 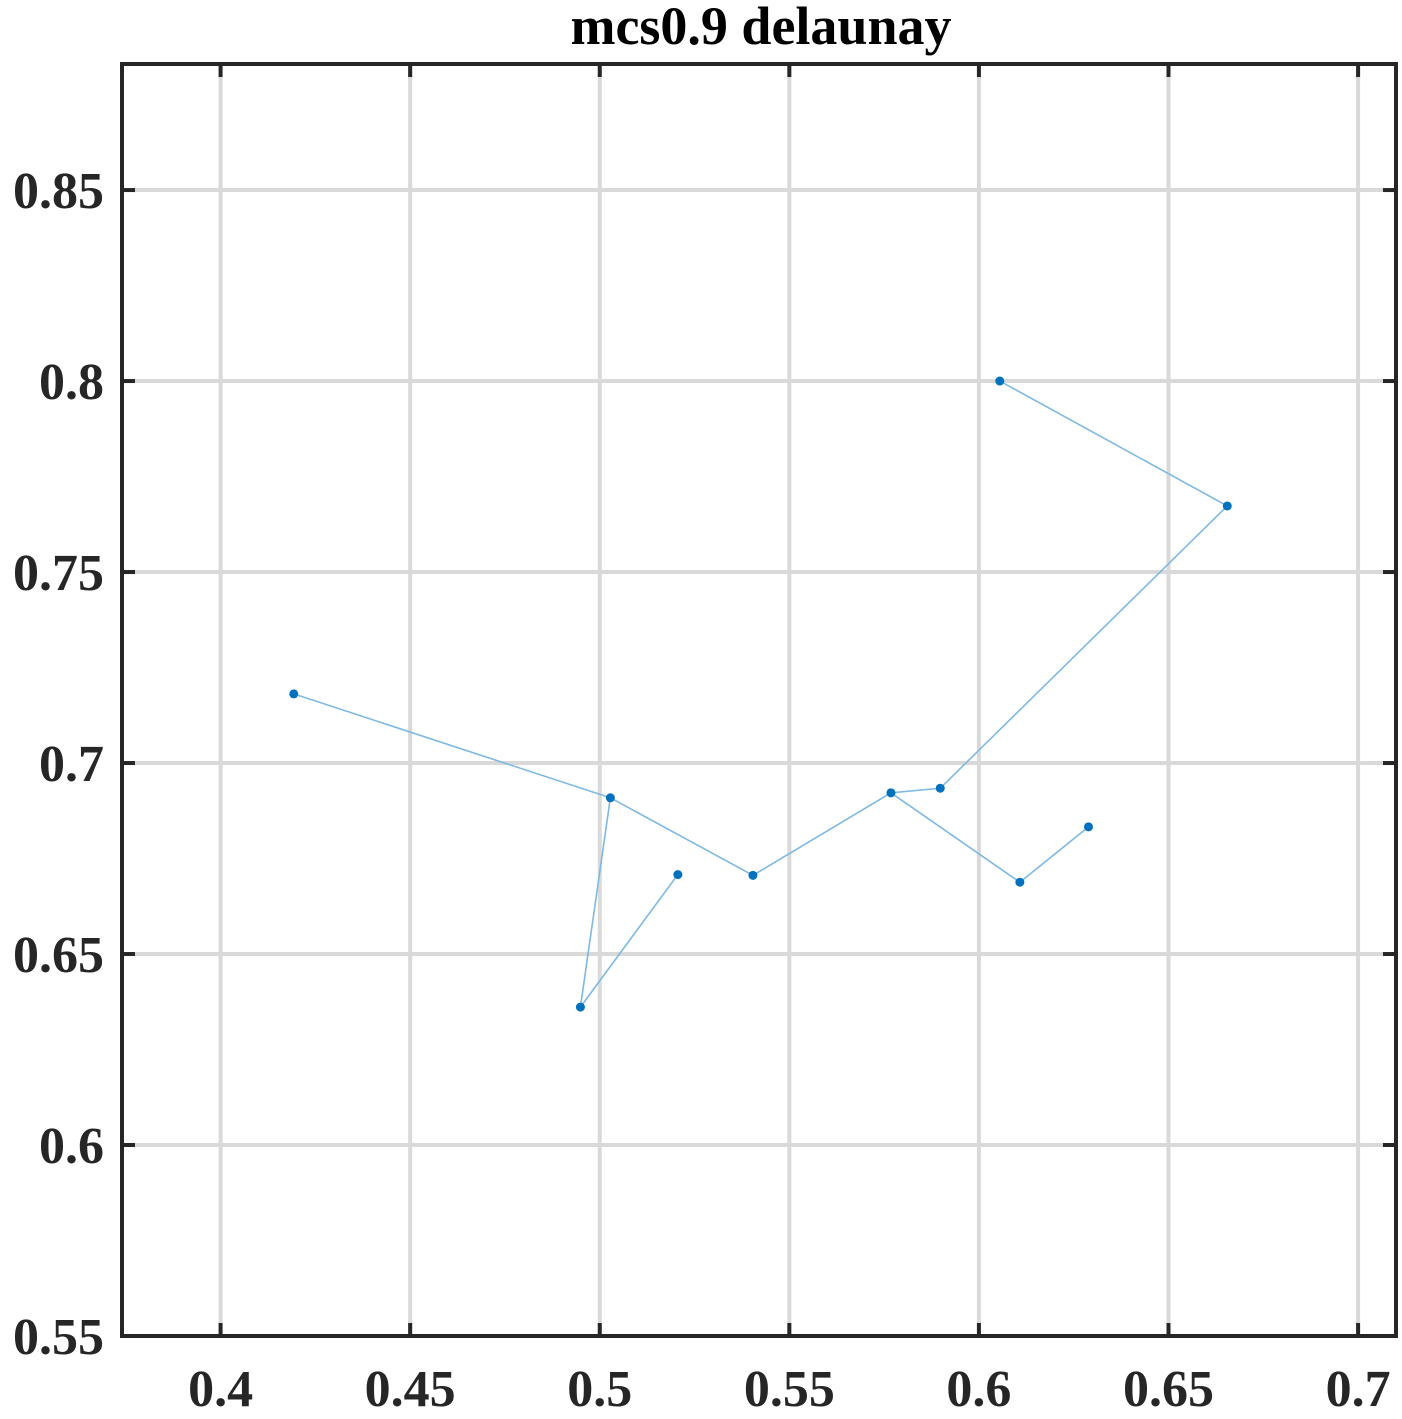 I want to click on chart-title: mcs0.9 delaunay, so click(x=760, y=28).